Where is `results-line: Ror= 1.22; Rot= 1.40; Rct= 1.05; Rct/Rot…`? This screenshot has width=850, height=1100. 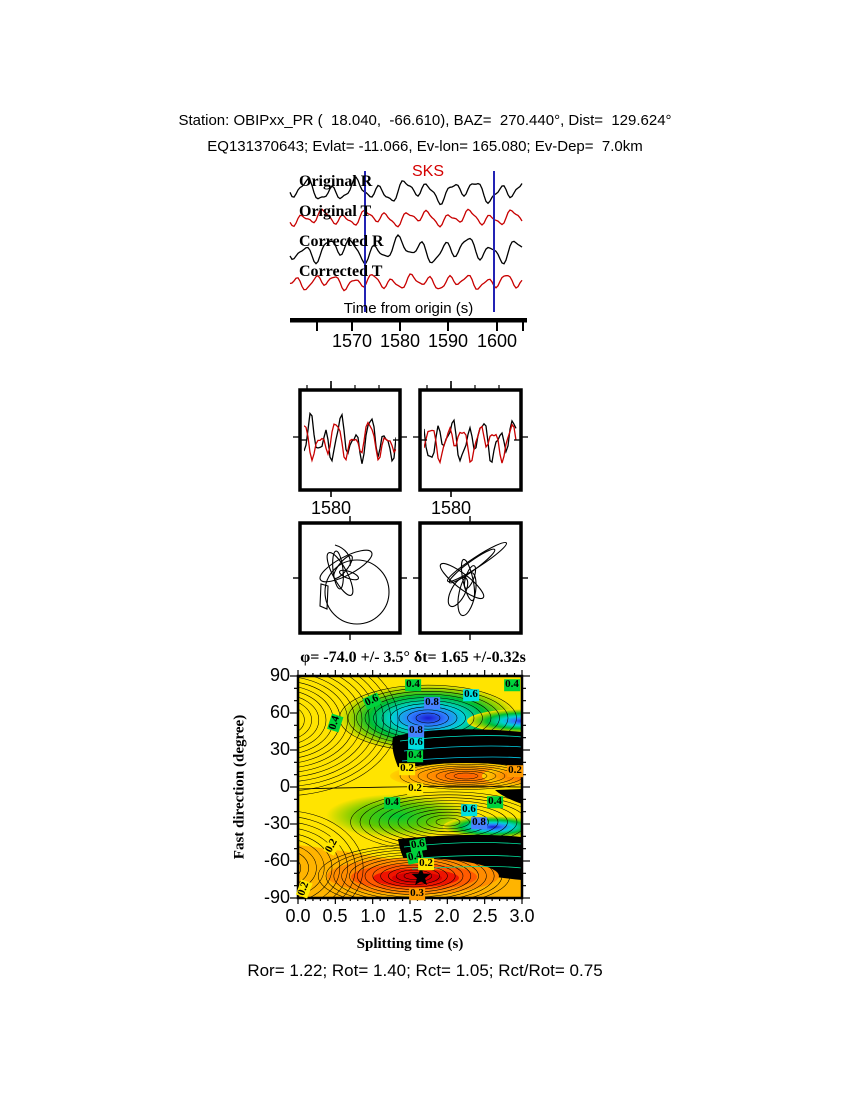 results-line: Ror= 1.22; Rot= 1.40; Rct= 1.05; Rct/Rot… is located at coordinates (425, 970).